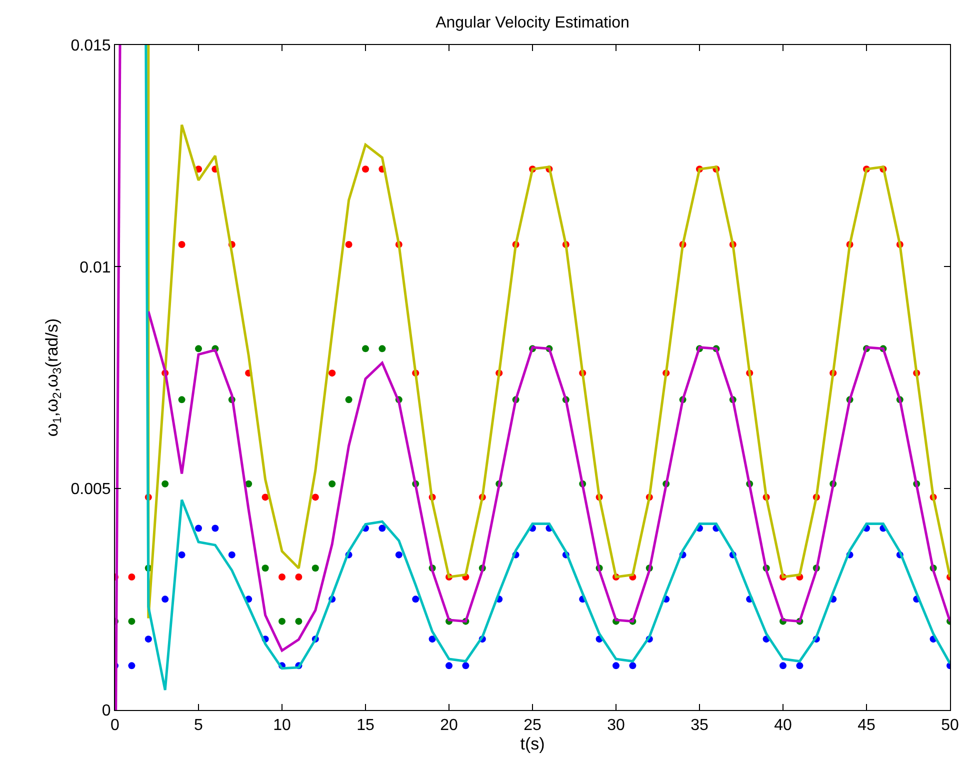 This screenshot has width=971, height=769. What do you see at coordinates (90, 489) in the screenshot?
I see `y-tick-label: 0.005` at bounding box center [90, 489].